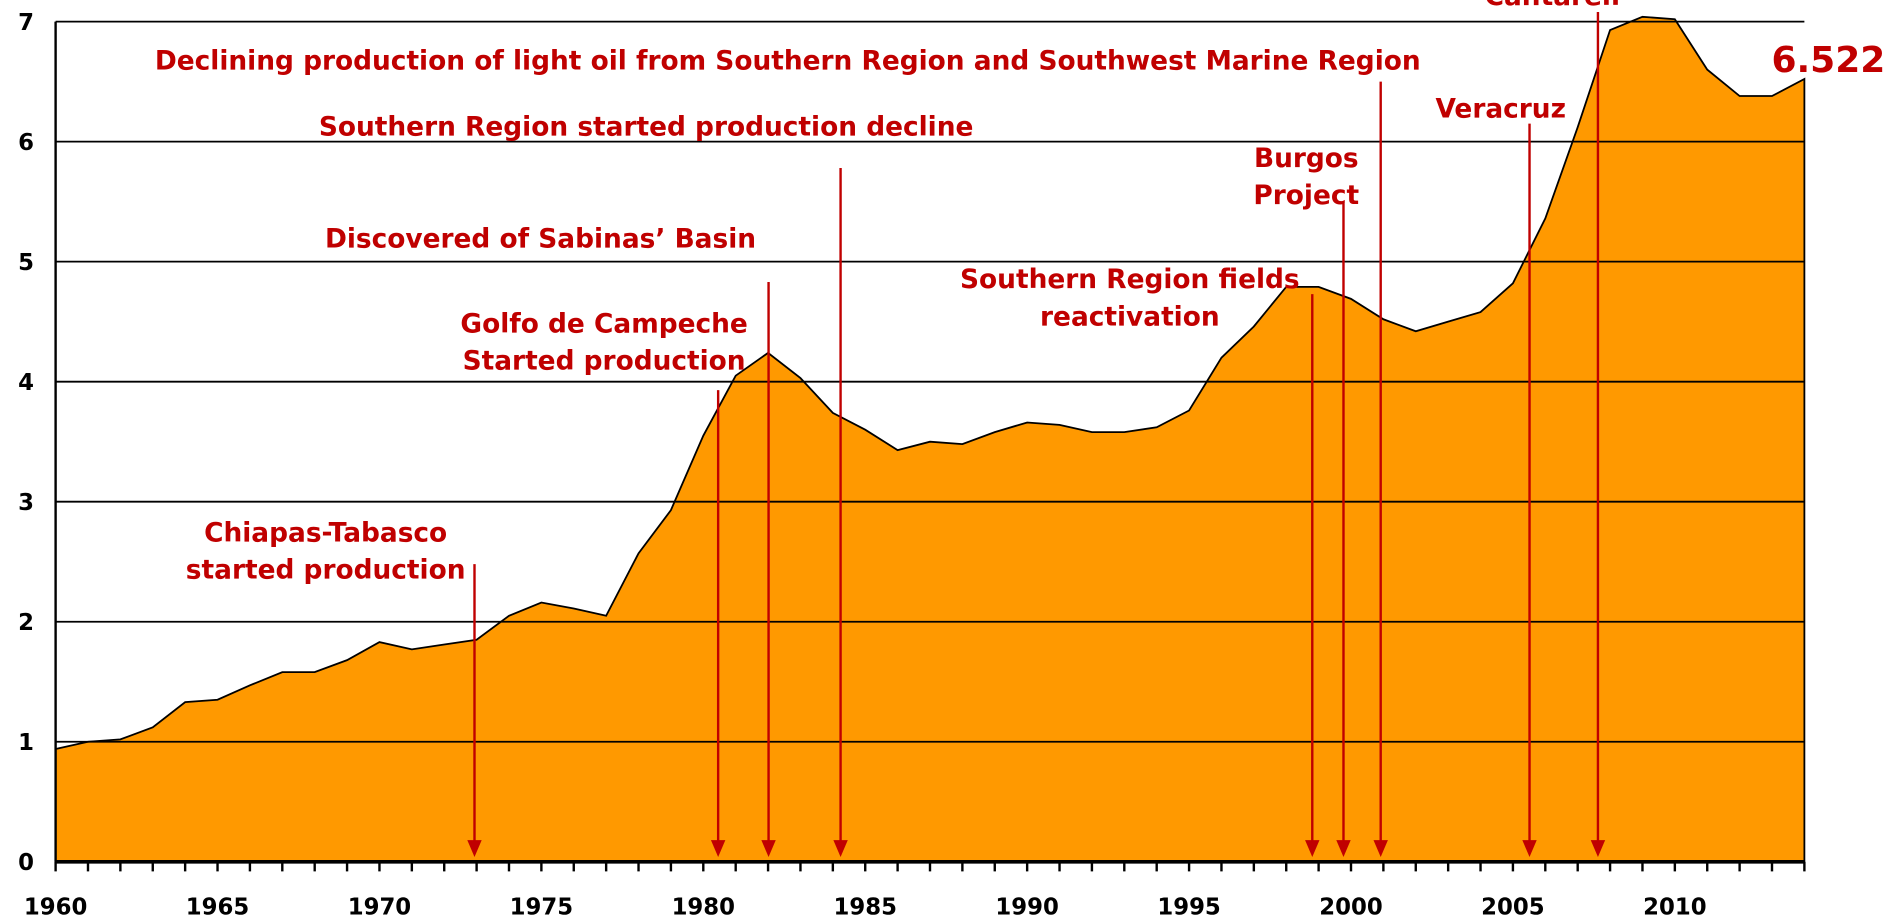 This screenshot has width=1890, height=923. Describe the element at coordinates (603, 323) in the screenshot. I see `annotation: Golfo de Campeche` at that location.